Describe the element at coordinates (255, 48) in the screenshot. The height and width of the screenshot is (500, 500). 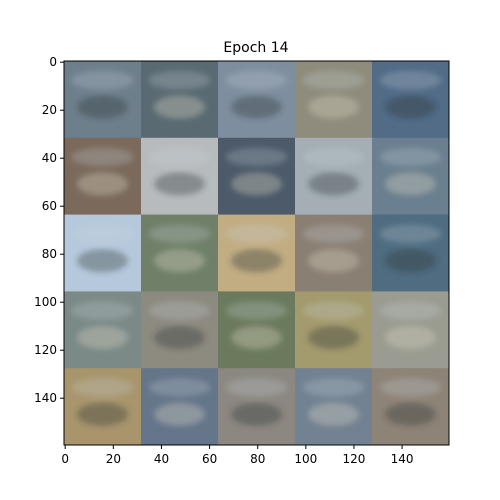
I see `figure-title: Epoch 14` at that location.